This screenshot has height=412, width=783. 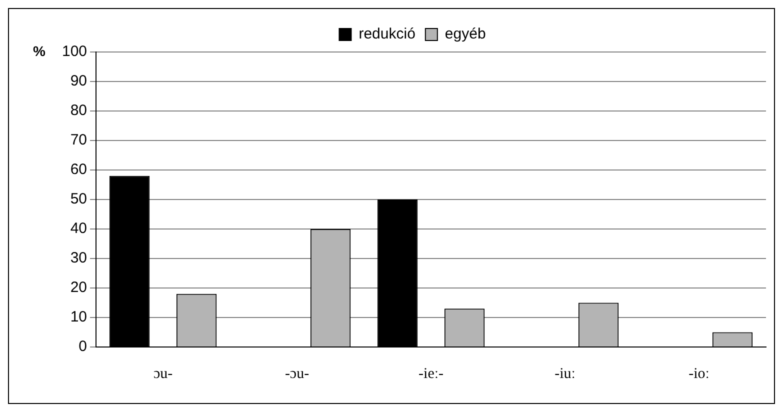 I want to click on legend-label: egyéb, so click(x=465, y=34).